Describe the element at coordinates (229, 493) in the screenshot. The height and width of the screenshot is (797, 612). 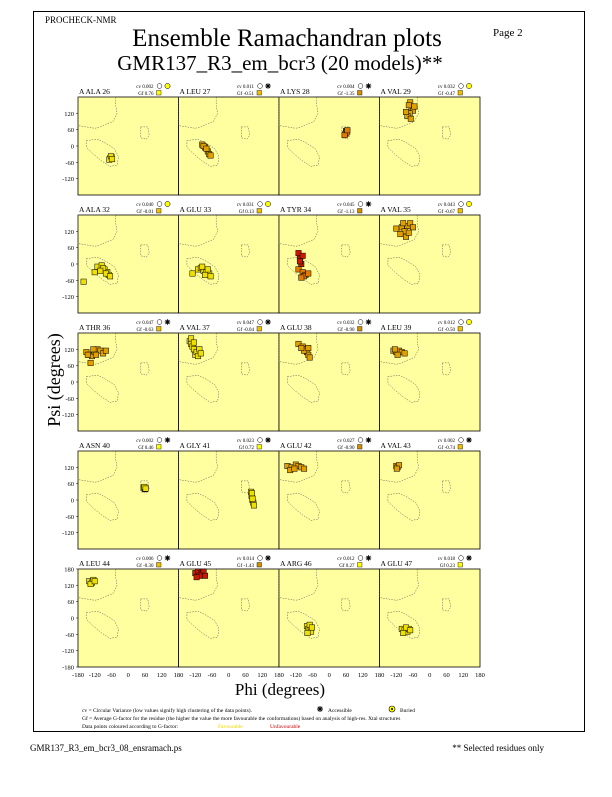
I see `panel-14: A GLY 41 cv 0.023 Gf 0.72` at that location.